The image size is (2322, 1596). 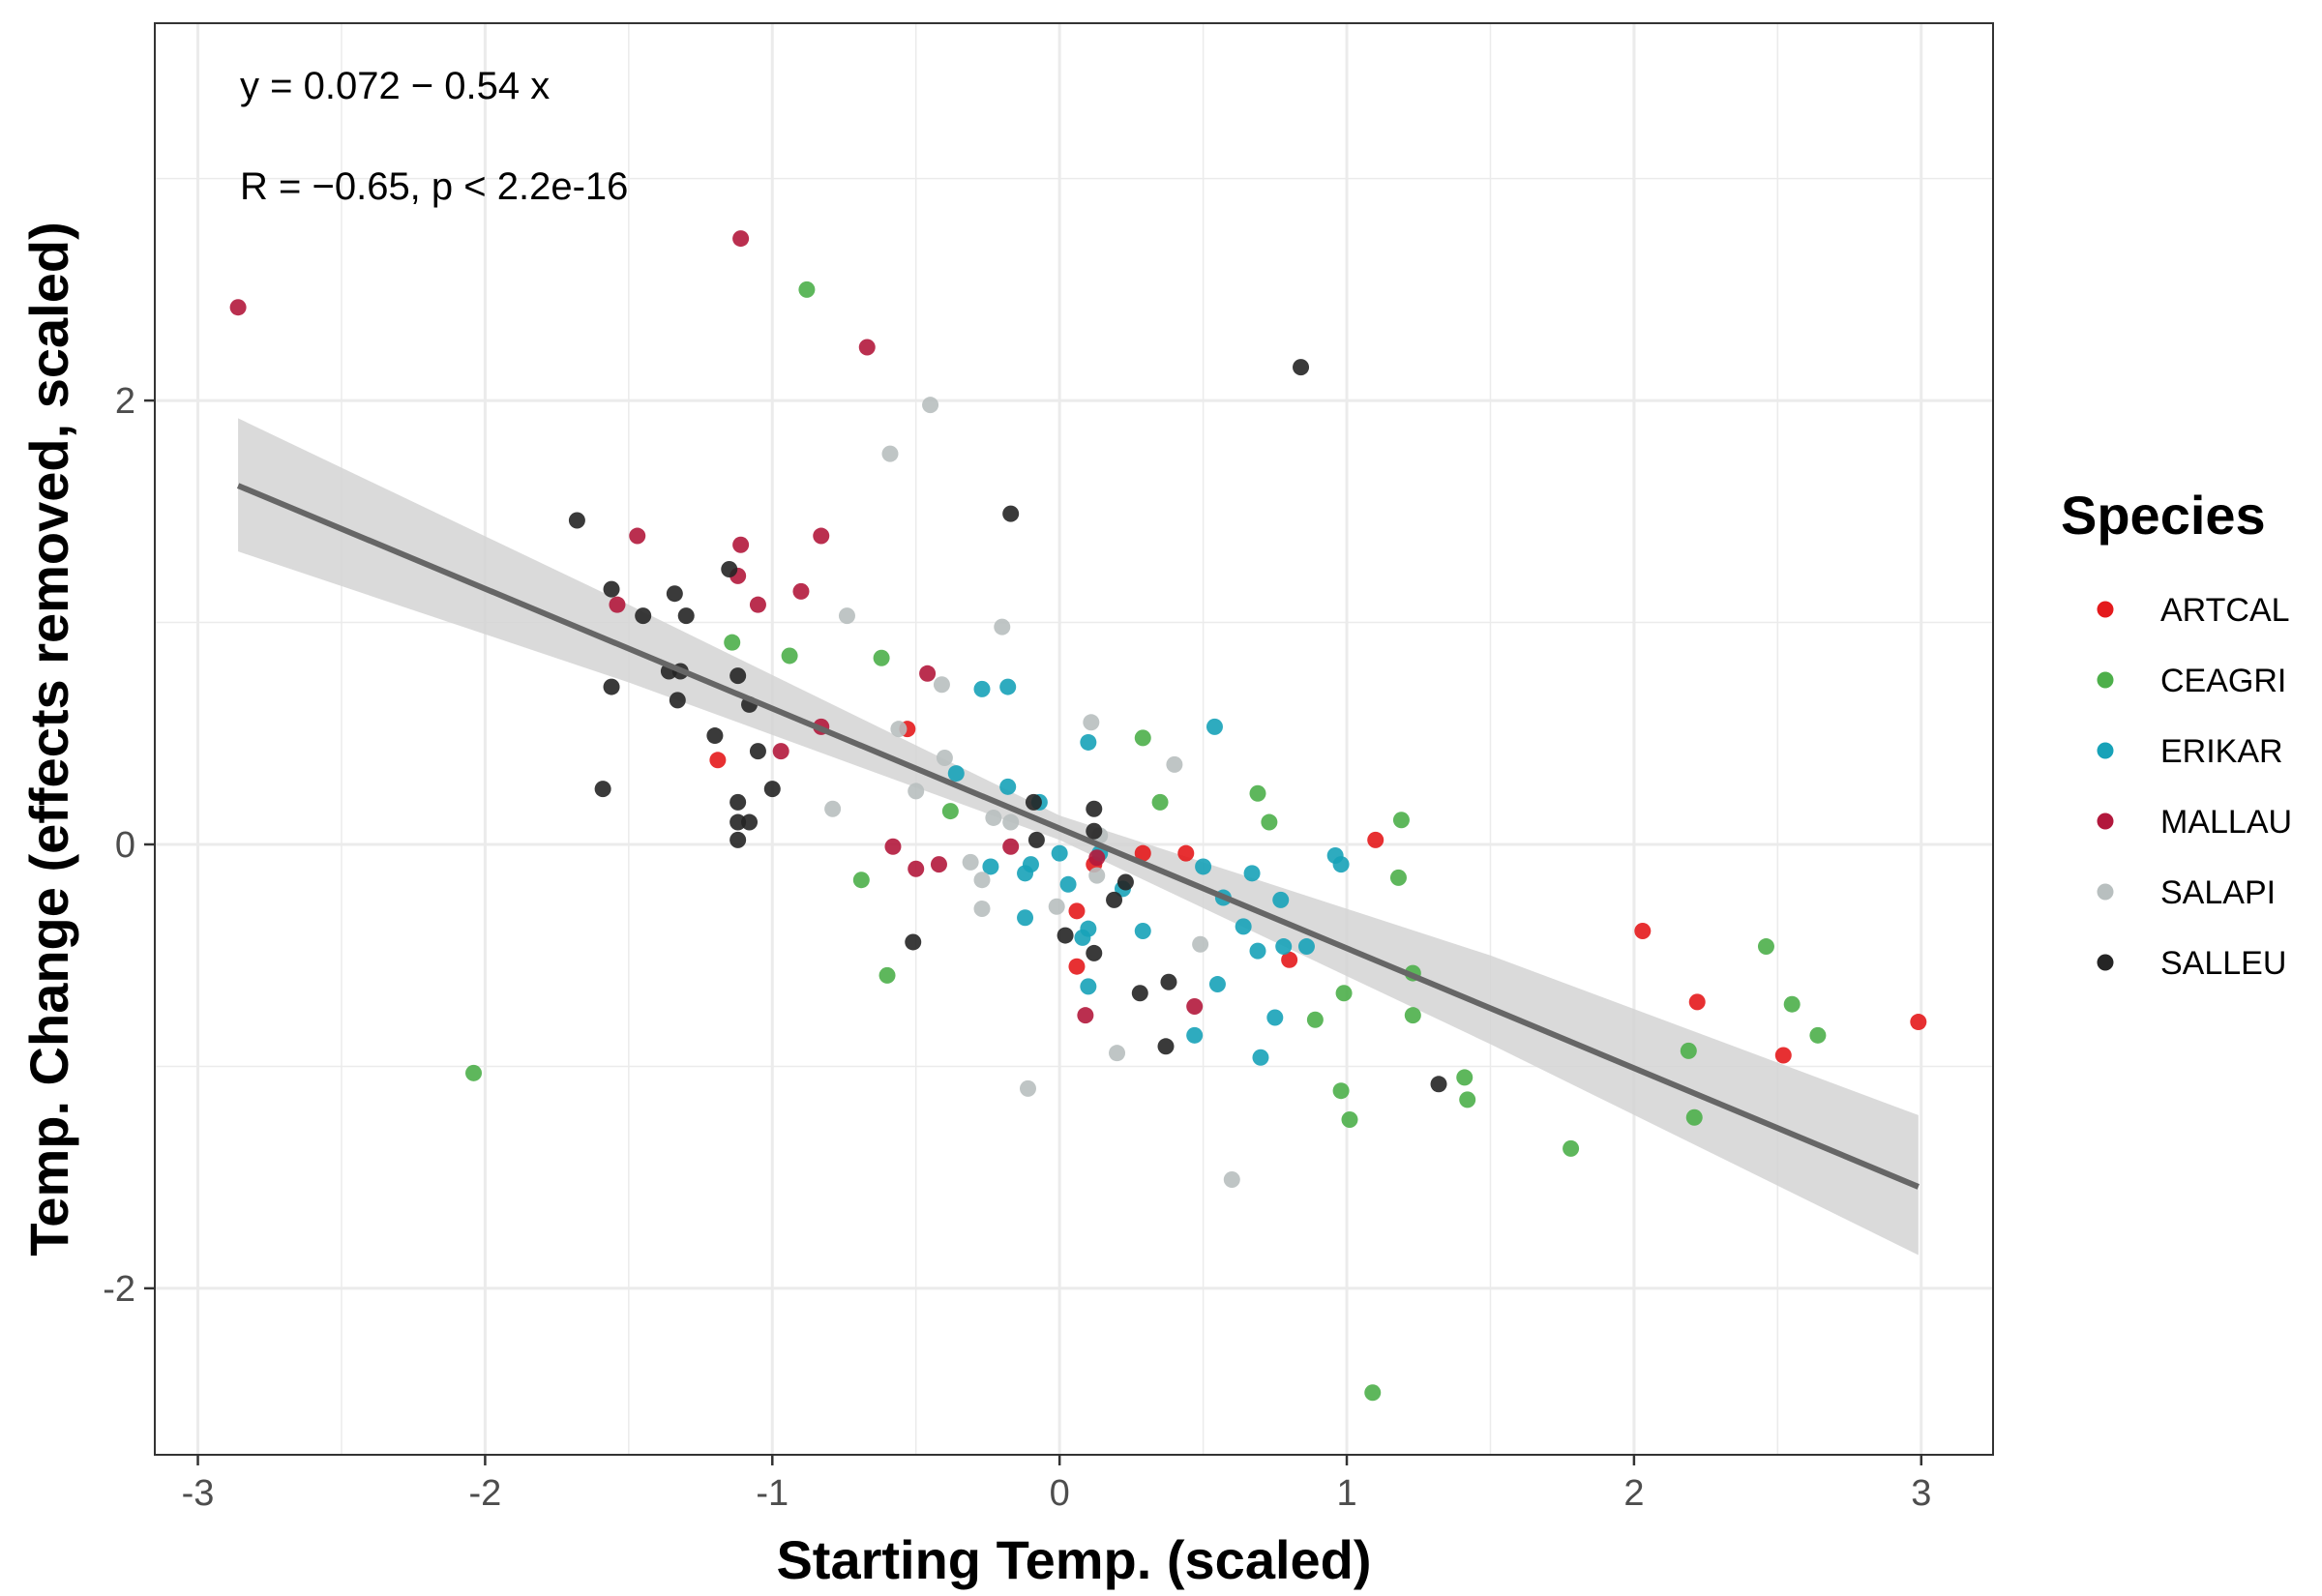 I want to click on y-axis-ticks: -2 0 2, so click(x=129, y=845).